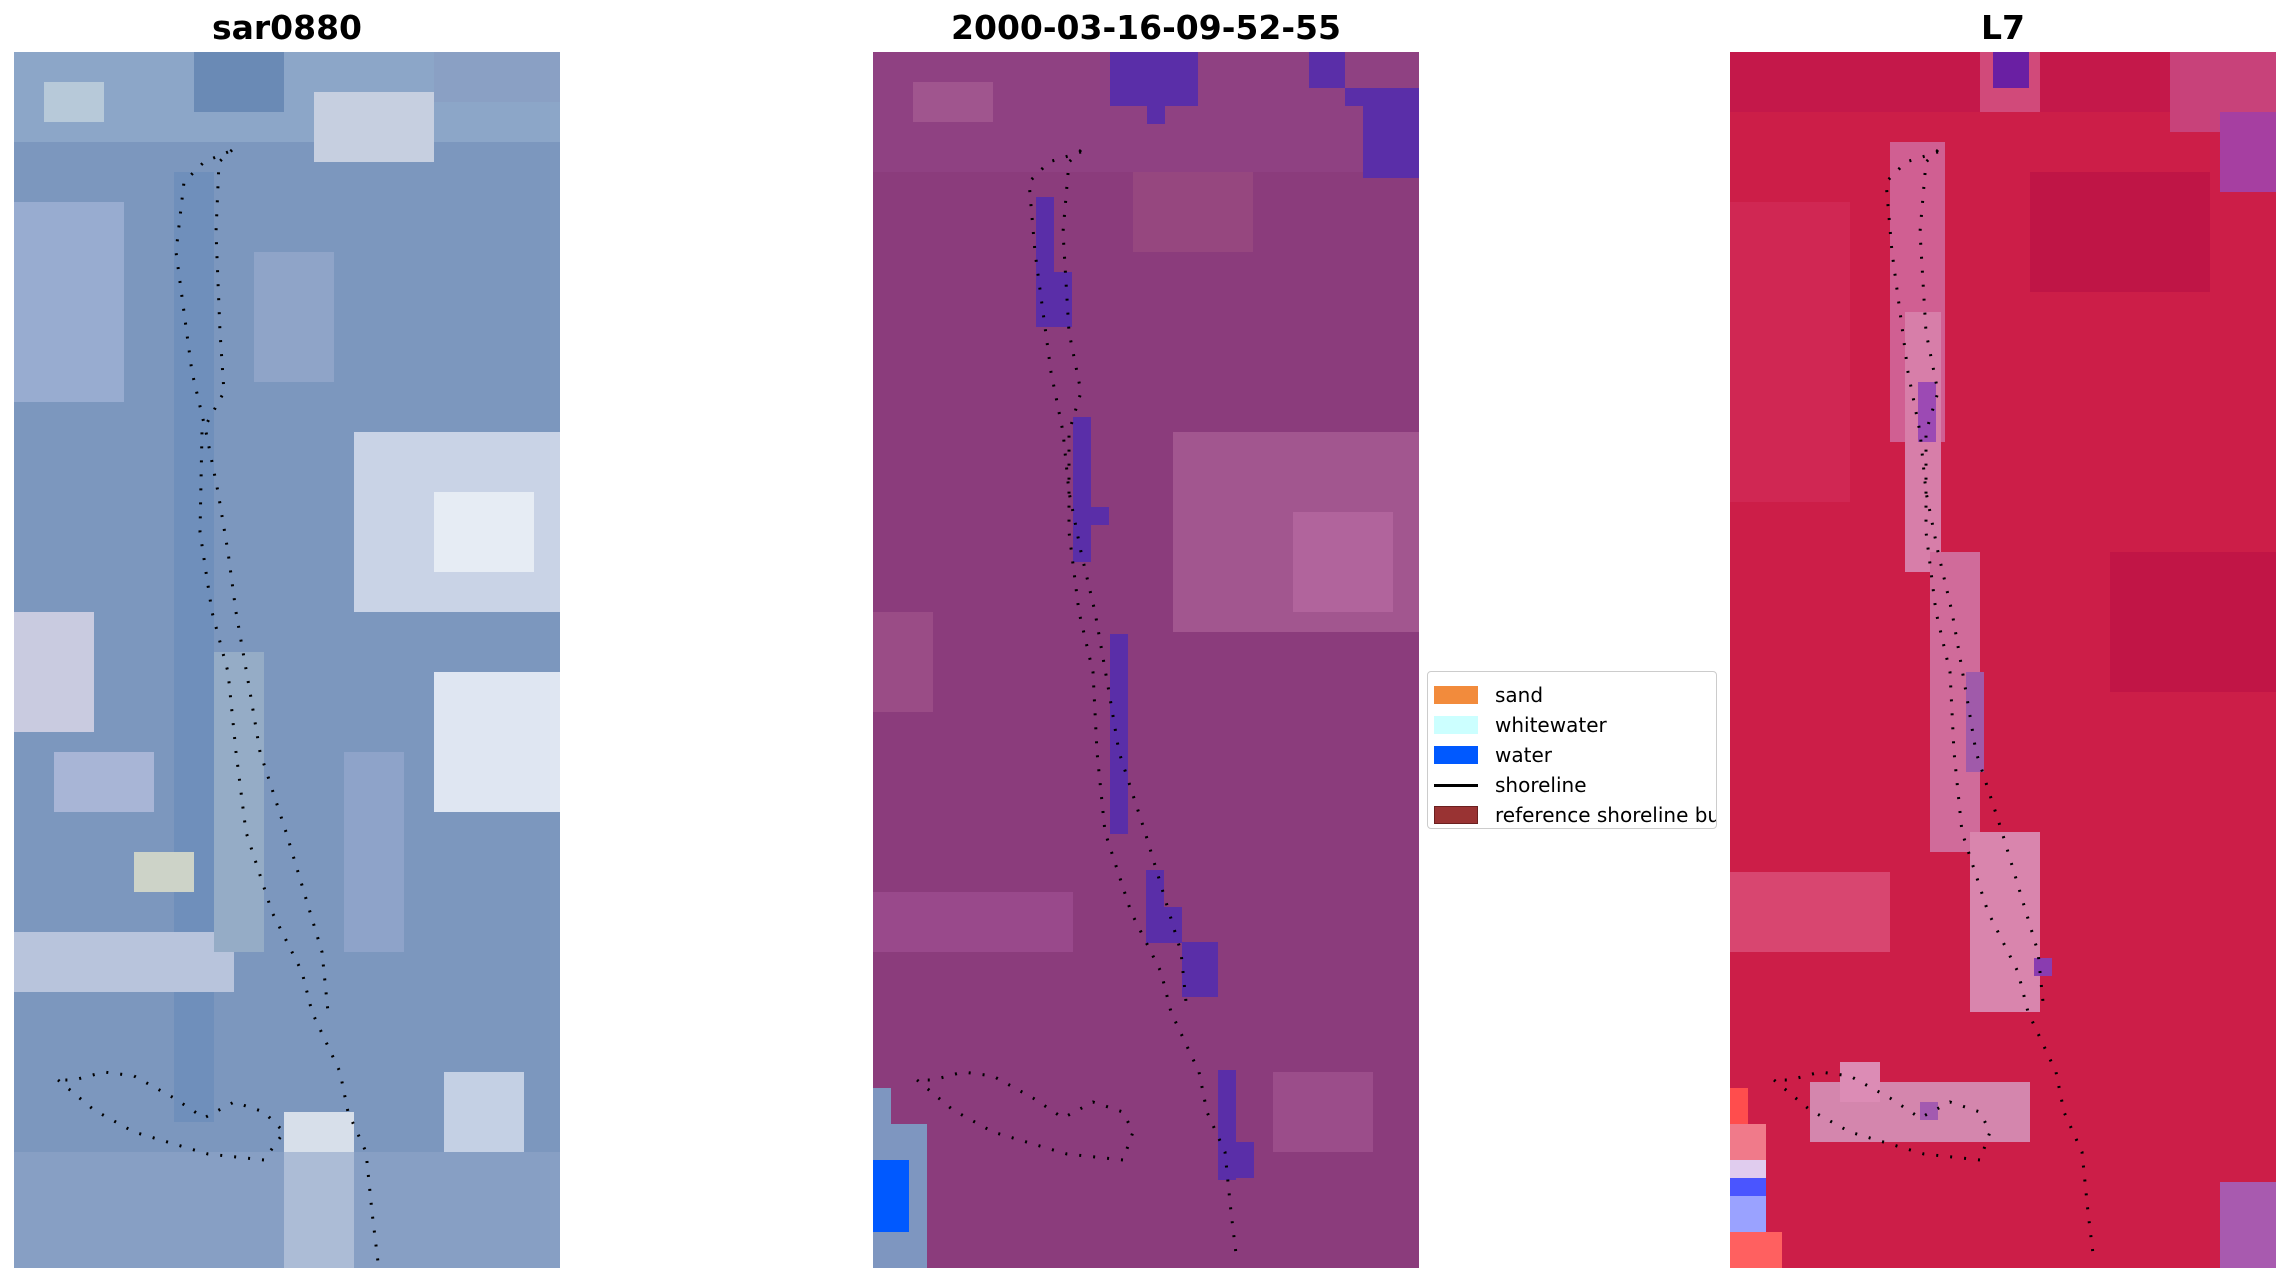 This screenshot has width=2289, height=1283. Describe the element at coordinates (1456, 755) in the screenshot. I see `legend-swatch-water` at that location.